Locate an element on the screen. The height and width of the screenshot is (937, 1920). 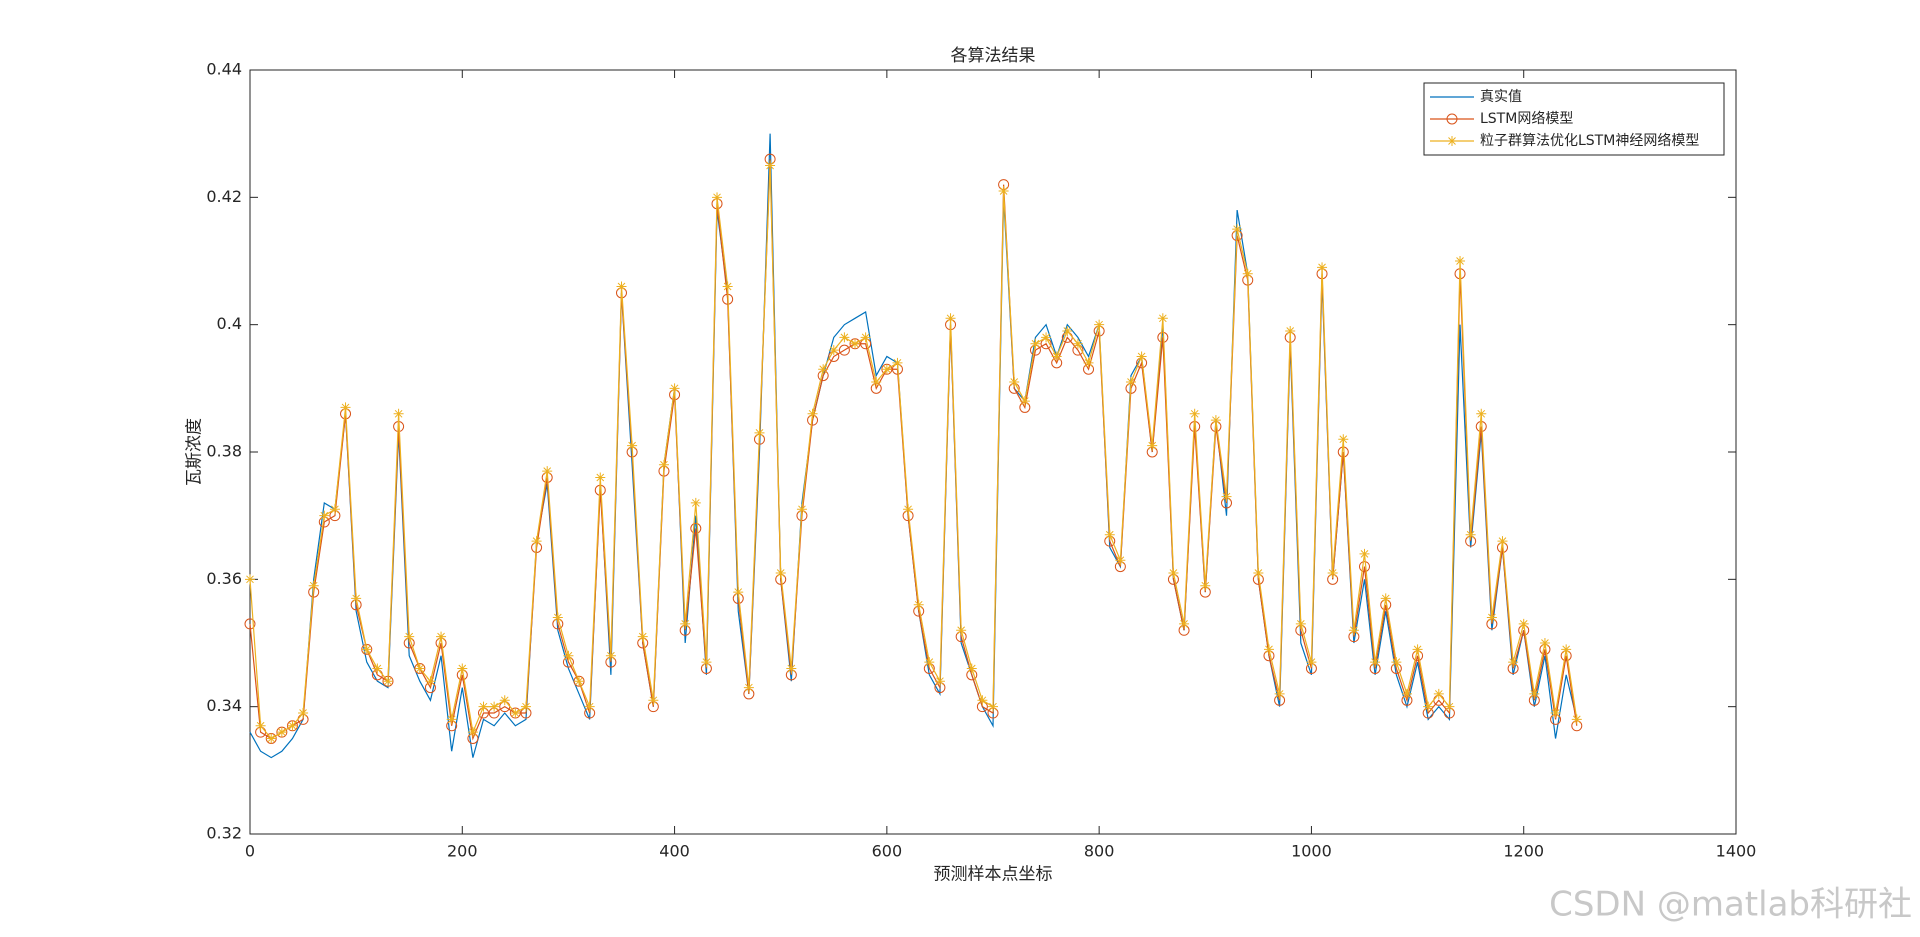
x-tick-label: 800 is located at coordinates (1099, 851).